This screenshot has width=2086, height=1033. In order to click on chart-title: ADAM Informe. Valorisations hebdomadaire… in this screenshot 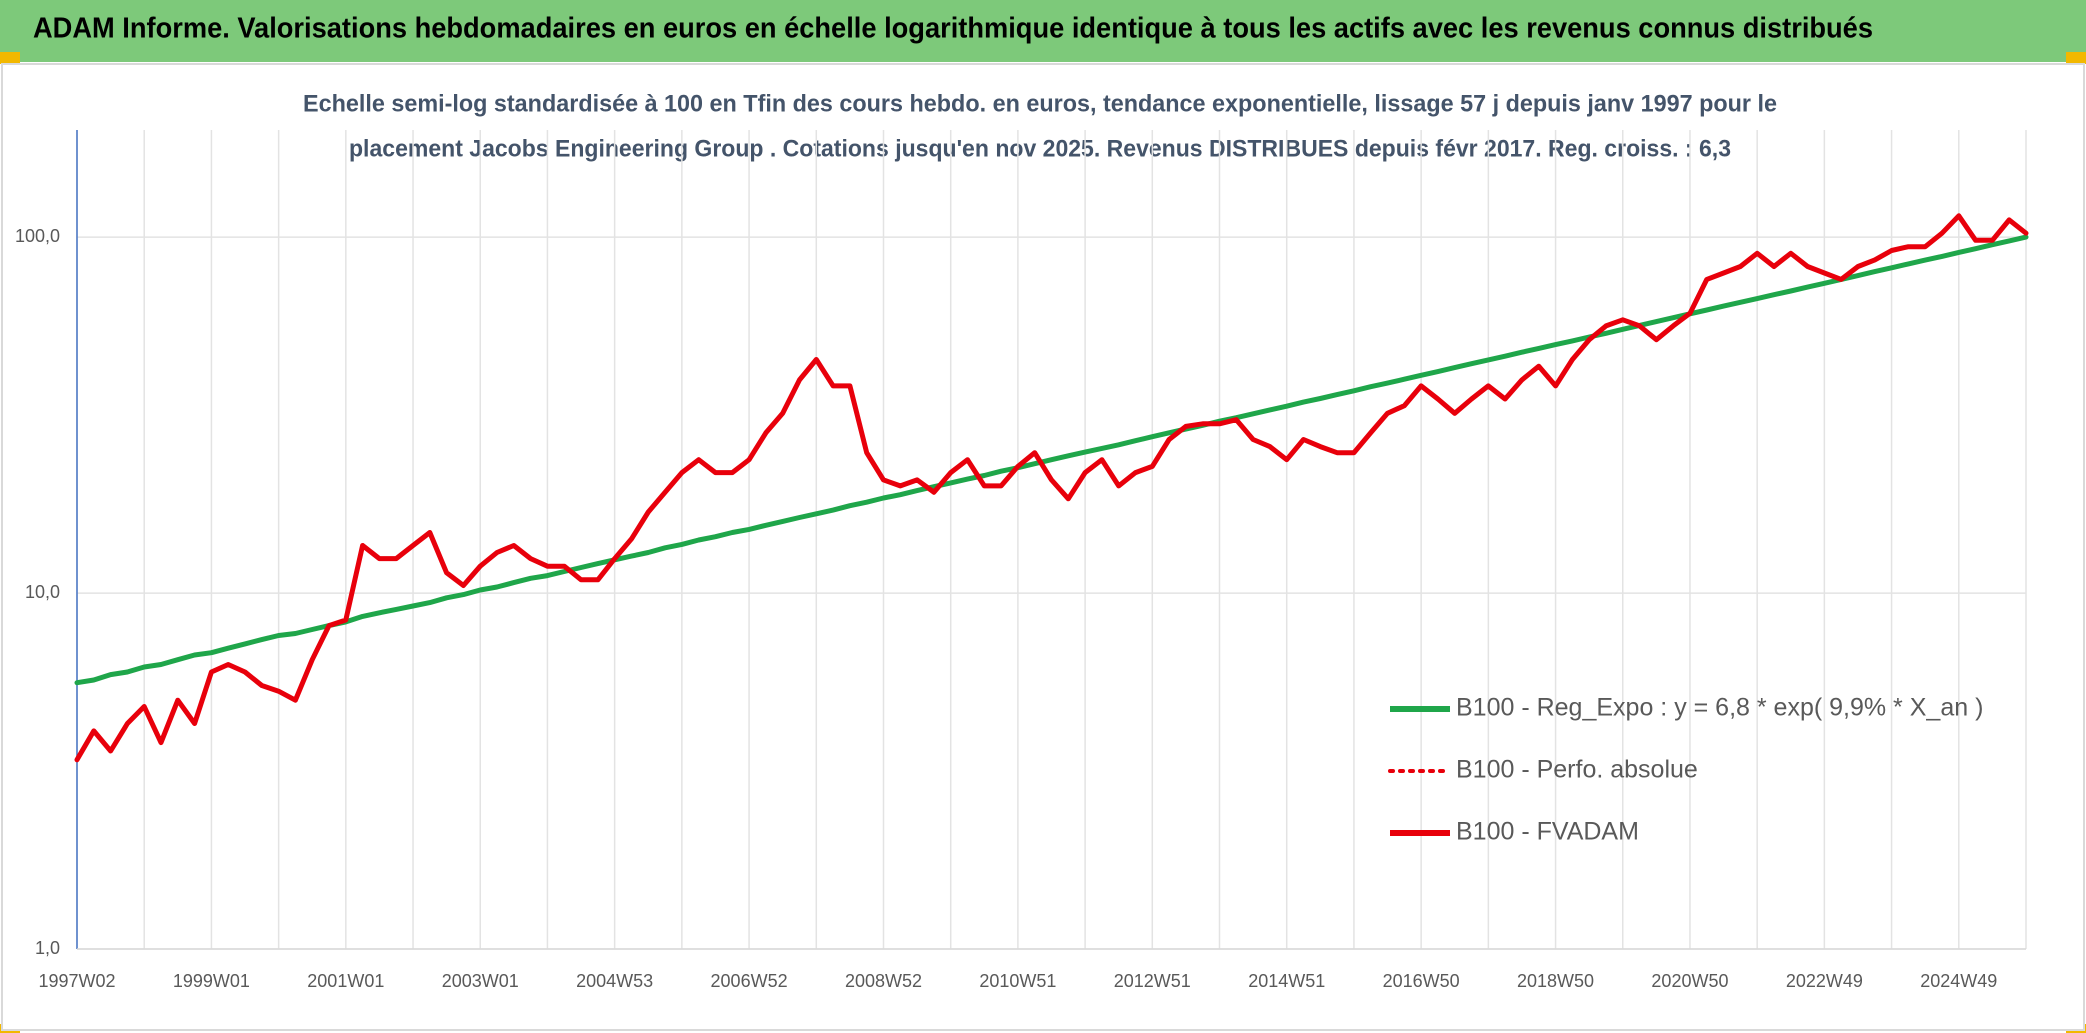, I will do `click(953, 29)`.